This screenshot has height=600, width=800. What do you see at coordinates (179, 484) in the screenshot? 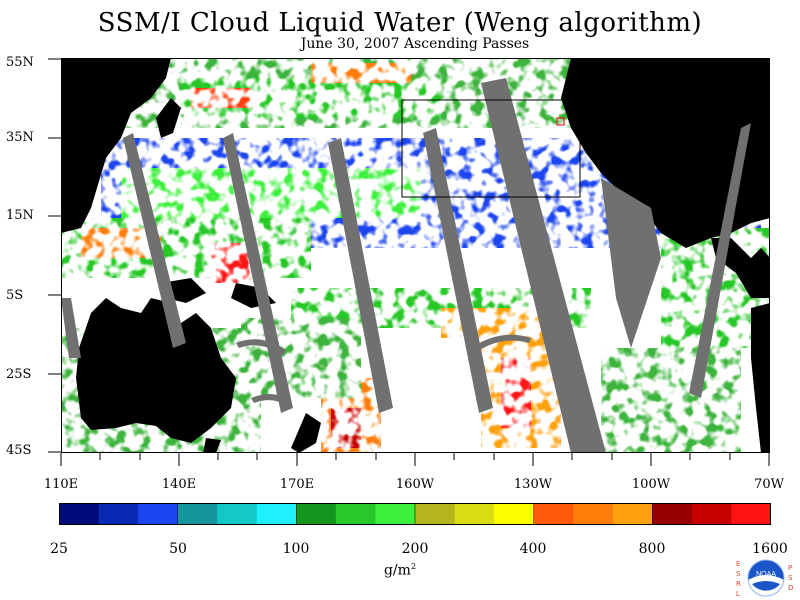
I see `lon-label: 140E` at bounding box center [179, 484].